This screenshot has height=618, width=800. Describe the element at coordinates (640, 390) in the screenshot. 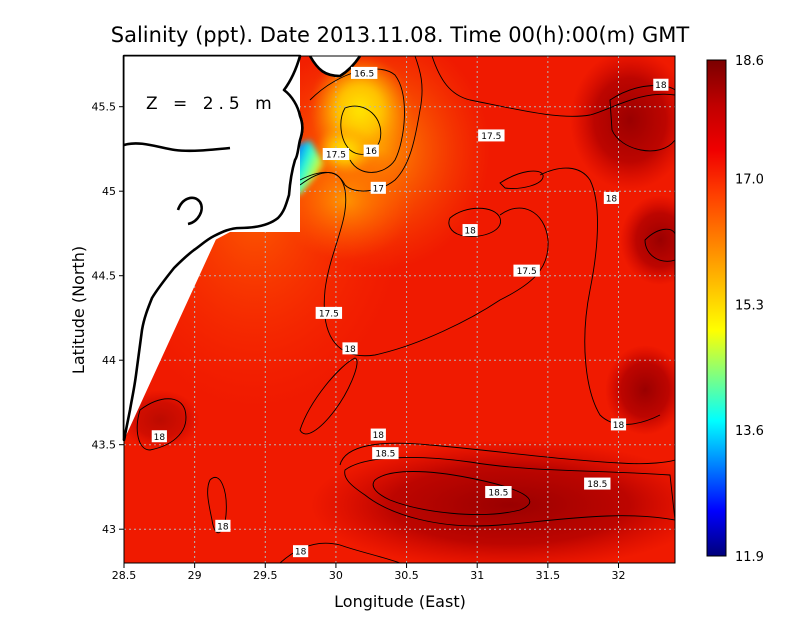

I see `field-dark-east2` at that location.